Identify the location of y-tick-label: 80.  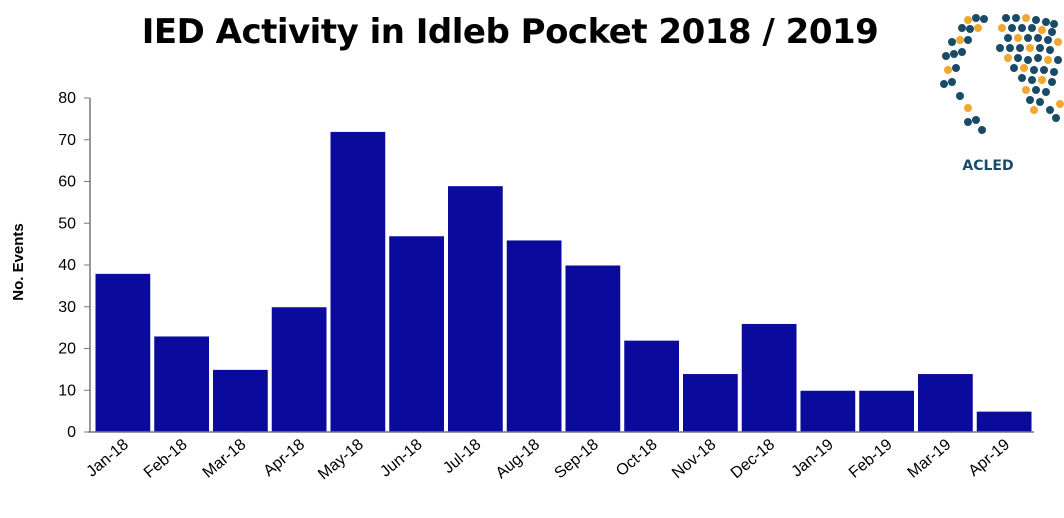
(67, 98).